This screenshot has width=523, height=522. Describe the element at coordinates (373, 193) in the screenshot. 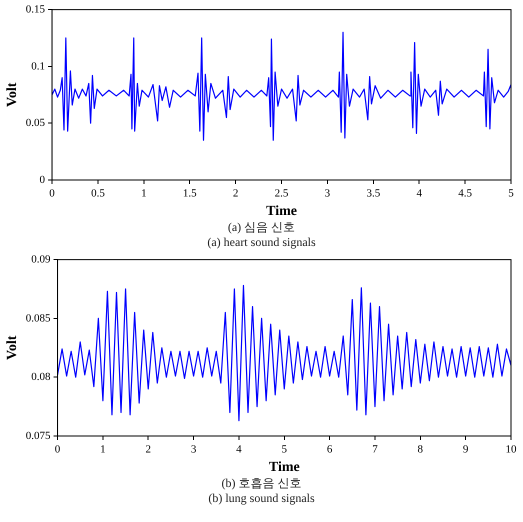

I see `x-tick-label: 3.5` at that location.